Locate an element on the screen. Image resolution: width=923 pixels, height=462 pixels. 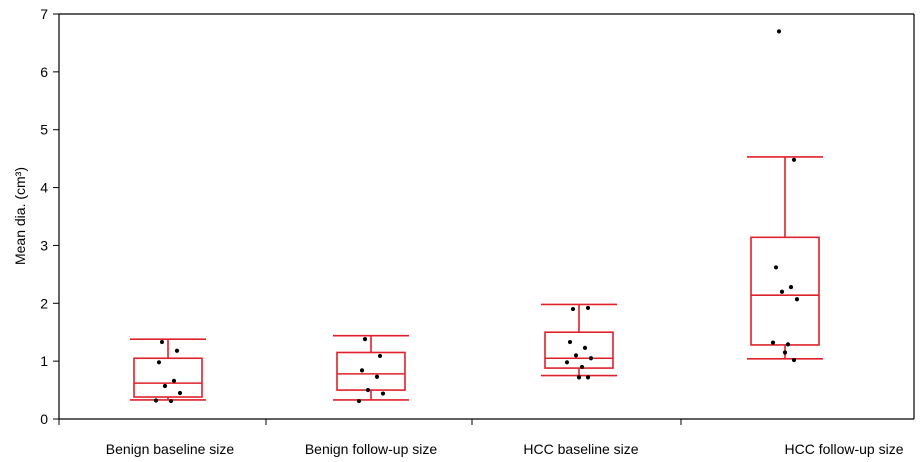
y-tick-label: 5 is located at coordinates (44, 130).